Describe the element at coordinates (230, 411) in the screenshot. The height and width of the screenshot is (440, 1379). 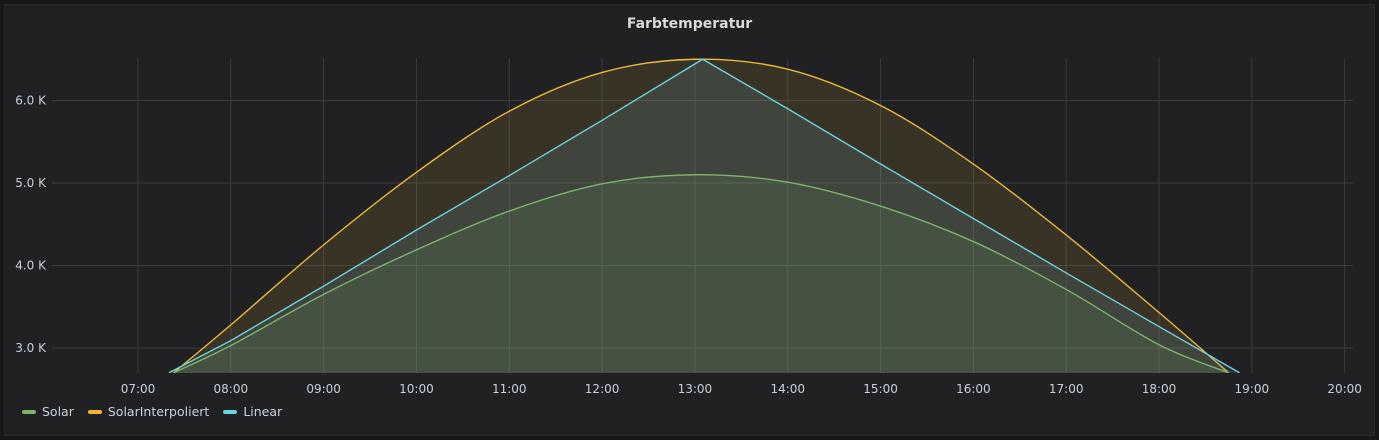
I see `legend-swatch-linear` at that location.